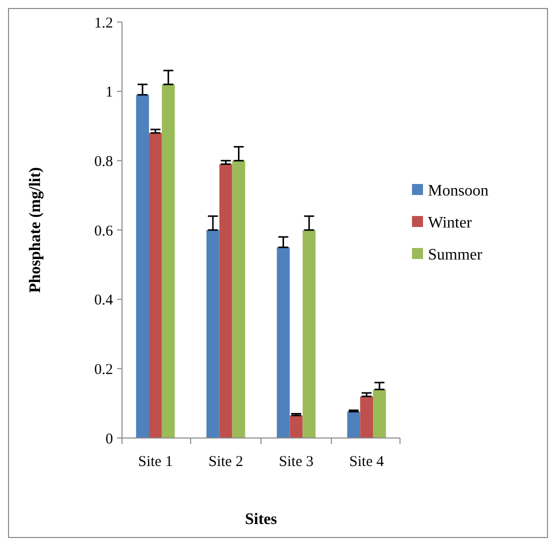 Image resolution: width=556 pixels, height=546 pixels. What do you see at coordinates (104, 300) in the screenshot?
I see `y-tick-label: 0.4` at bounding box center [104, 300].